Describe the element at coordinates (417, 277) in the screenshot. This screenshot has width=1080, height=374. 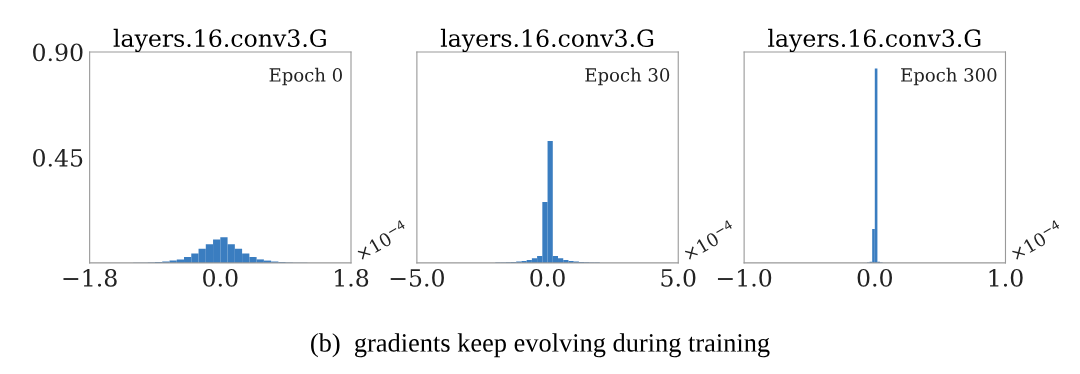
I see `x-tick-label: −5.0` at that location.